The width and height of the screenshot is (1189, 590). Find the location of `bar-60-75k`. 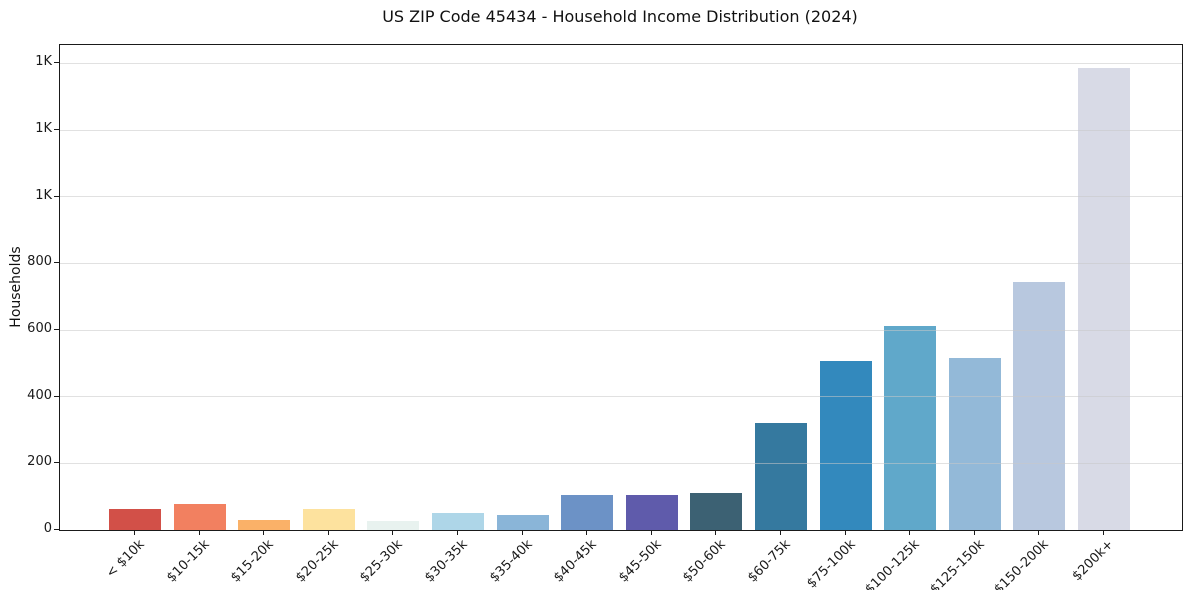

bar-60-75k is located at coordinates (781, 476).